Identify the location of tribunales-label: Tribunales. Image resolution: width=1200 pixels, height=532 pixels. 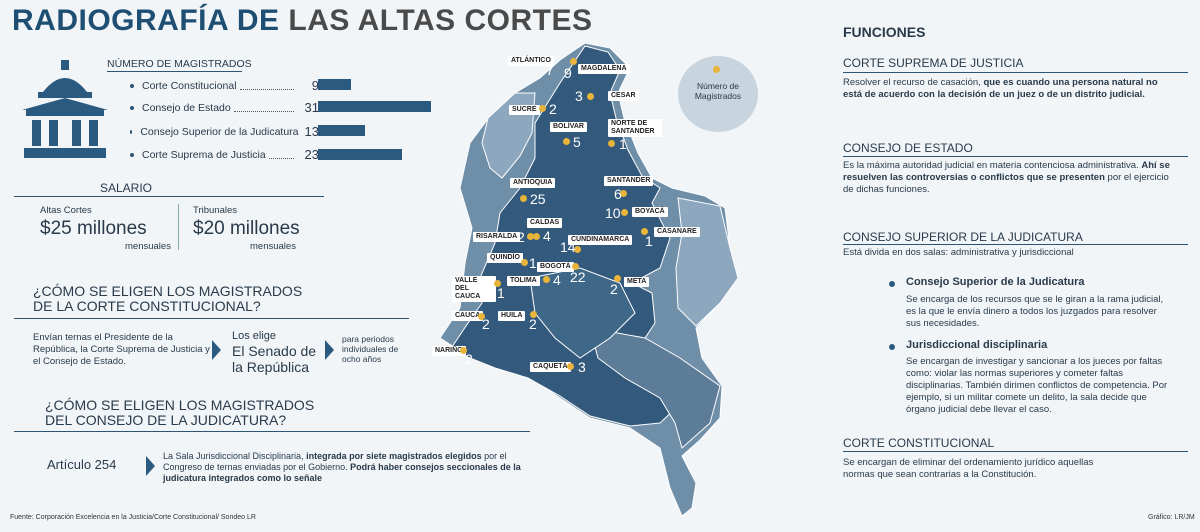
(215, 210).